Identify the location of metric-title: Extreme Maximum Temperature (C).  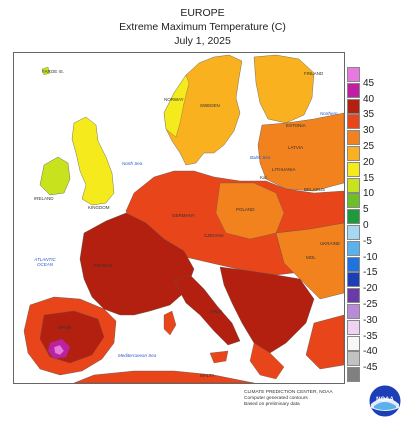
(202, 27).